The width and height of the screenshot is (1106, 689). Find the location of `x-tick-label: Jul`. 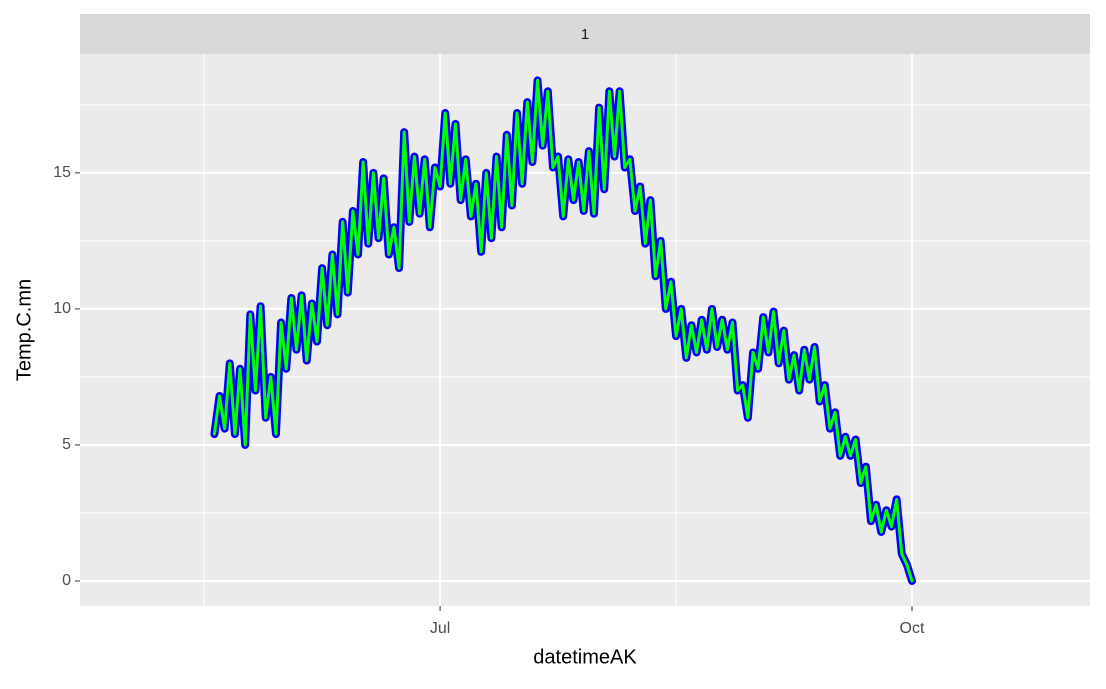

x-tick-label: Jul is located at coordinates (440, 628).